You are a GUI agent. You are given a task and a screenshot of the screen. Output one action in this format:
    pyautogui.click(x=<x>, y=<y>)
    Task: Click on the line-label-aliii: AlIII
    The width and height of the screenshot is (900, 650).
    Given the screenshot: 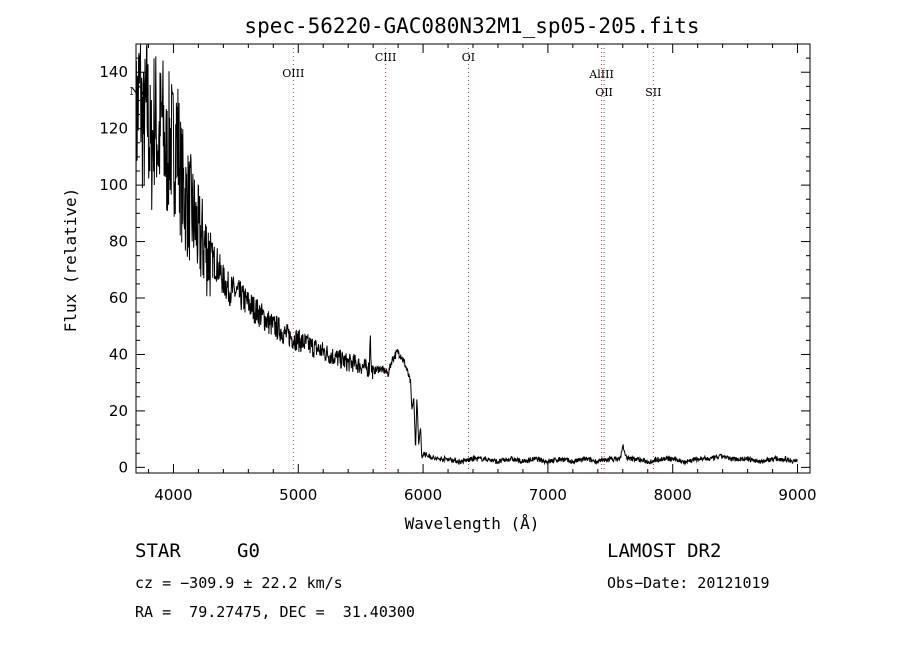 What is the action you would take?
    pyautogui.click(x=601, y=74)
    